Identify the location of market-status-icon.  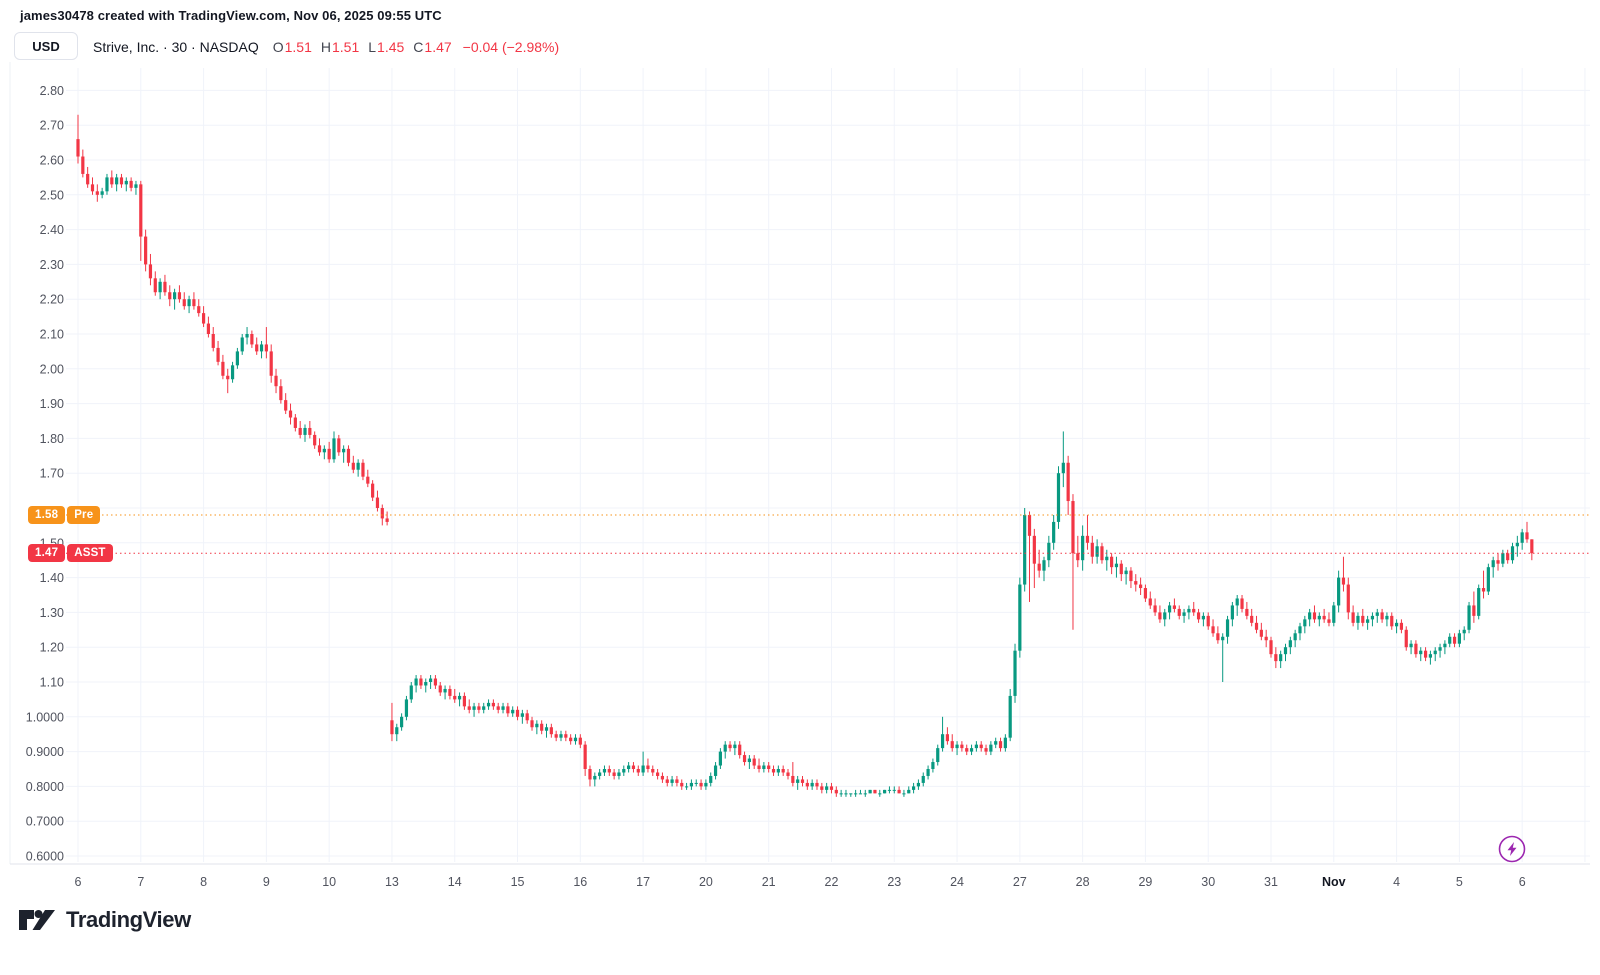
(1512, 849).